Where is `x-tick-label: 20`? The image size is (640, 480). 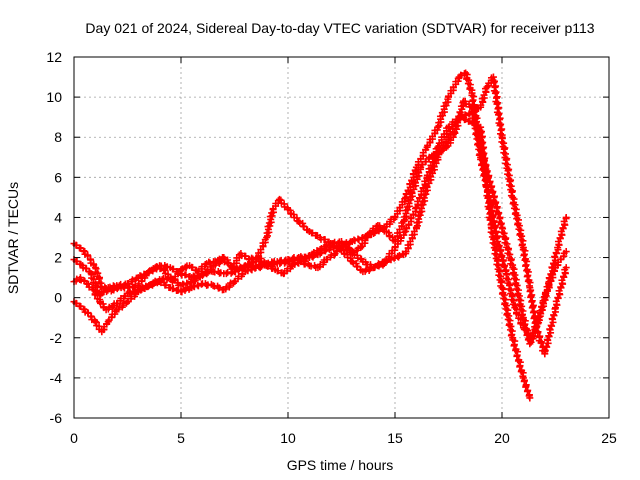 x-tick-label: 20 is located at coordinates (502, 438).